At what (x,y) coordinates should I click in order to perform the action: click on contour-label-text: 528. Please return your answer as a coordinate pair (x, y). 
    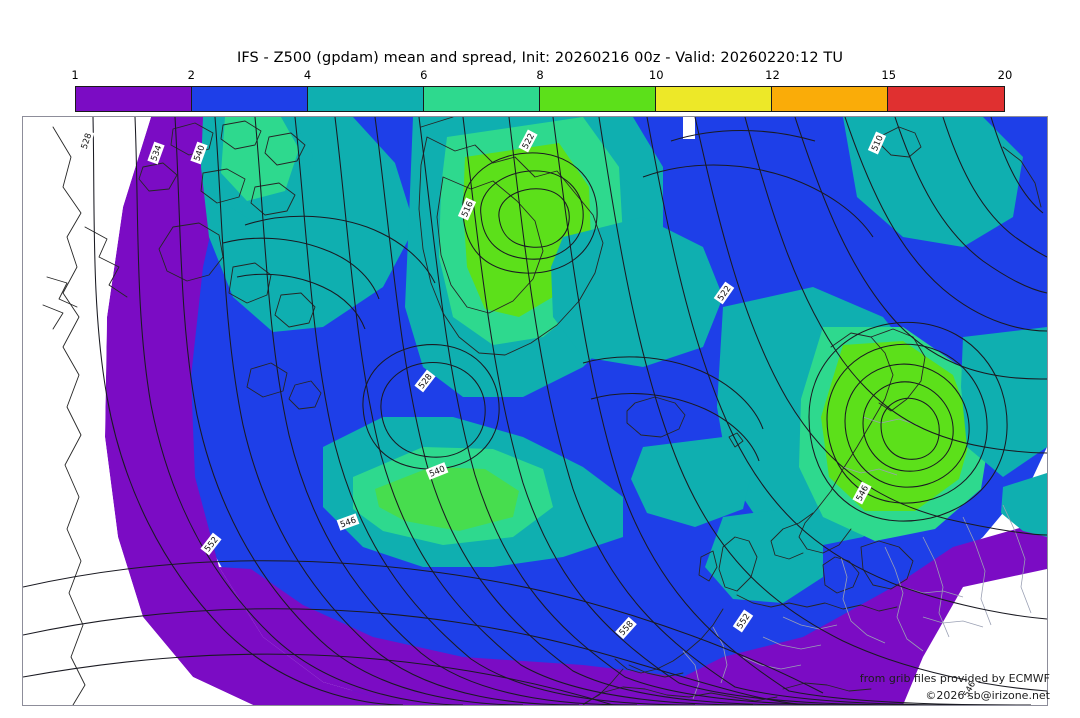
    Looking at the image, I should click on (87, 141).